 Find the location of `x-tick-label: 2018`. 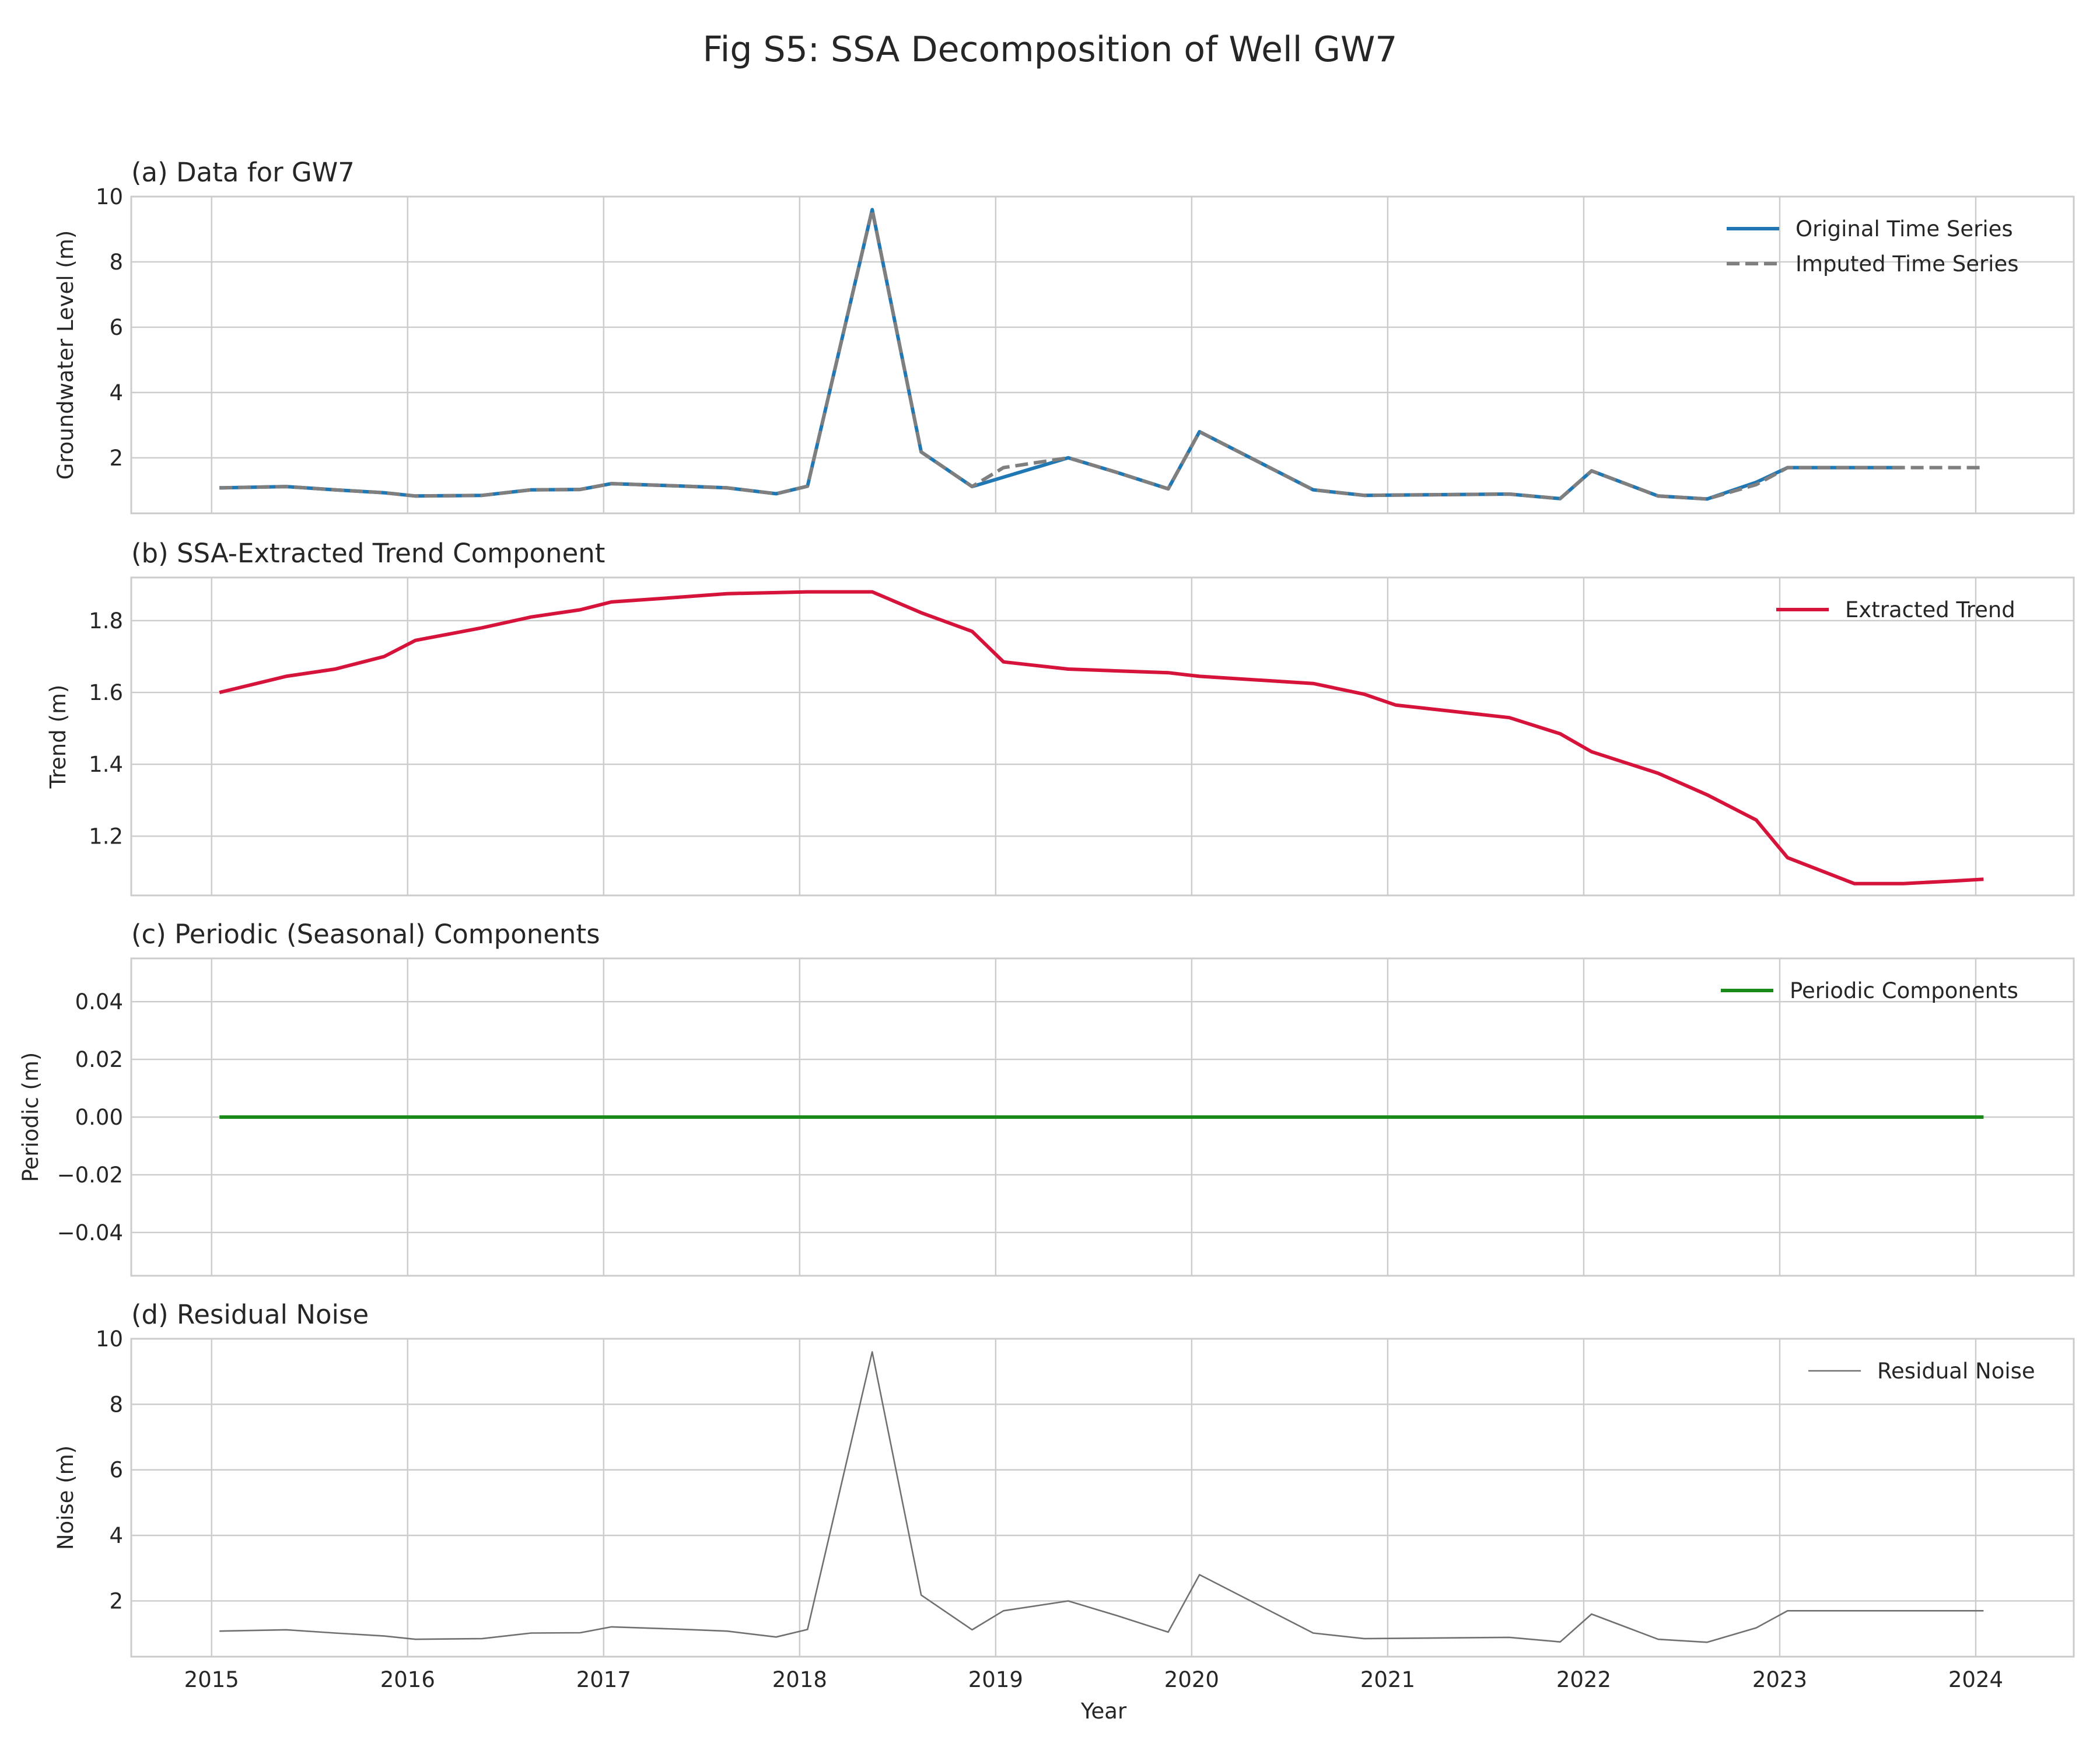

x-tick-label: 2018 is located at coordinates (799, 1679).